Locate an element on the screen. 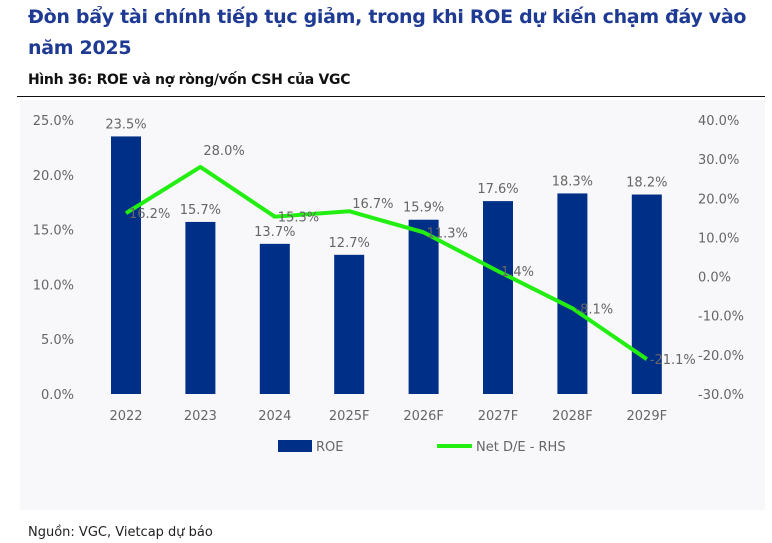 Image resolution: width=772 pixels, height=543 pixels. x-axis-tick: 2025F is located at coordinates (349, 416).